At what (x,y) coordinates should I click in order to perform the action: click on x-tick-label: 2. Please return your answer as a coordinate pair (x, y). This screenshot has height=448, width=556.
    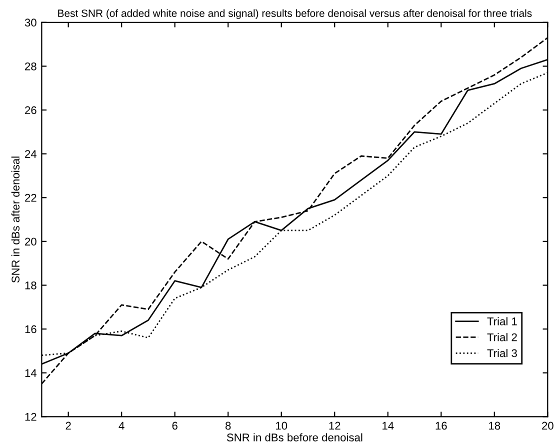
    Looking at the image, I should click on (68, 426).